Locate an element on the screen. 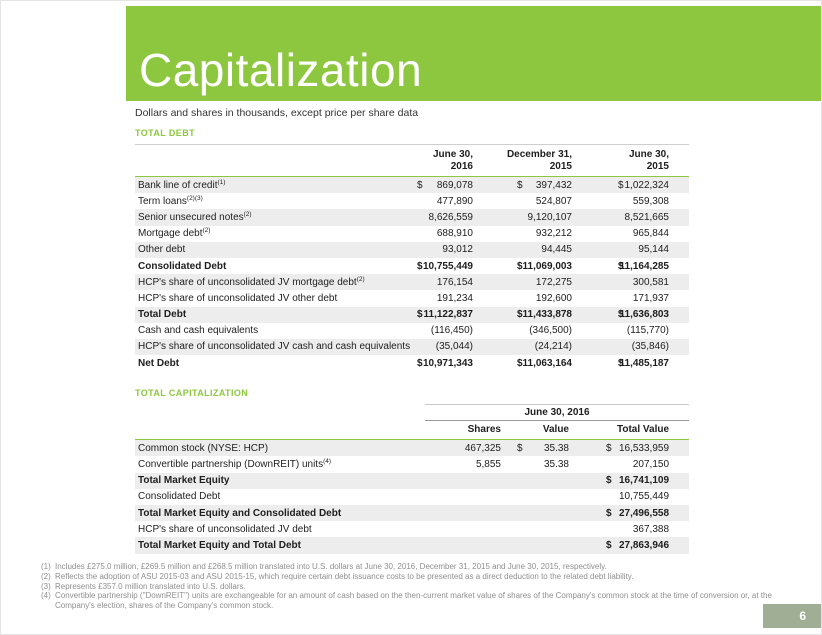 This screenshot has height=635, width=822. amount: 11,122,837 is located at coordinates (448, 315).